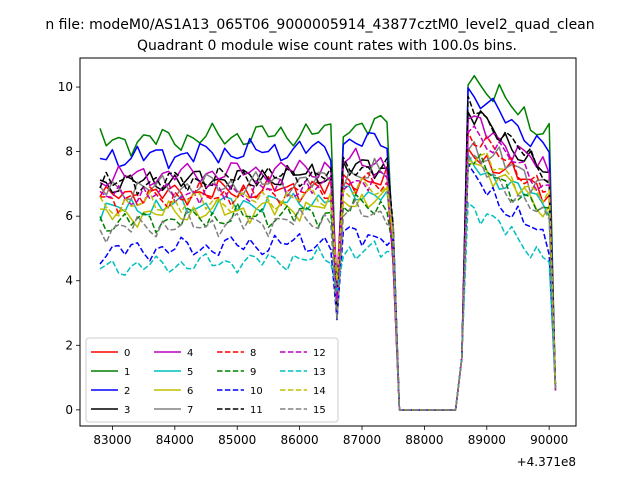  What do you see at coordinates (127, 391) in the screenshot?
I see `legend-label: 2` at bounding box center [127, 391].